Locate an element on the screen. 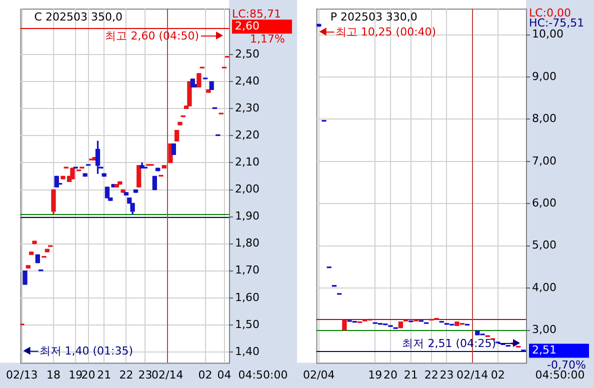  y-tick-label: 8,00 is located at coordinates (544, 119).